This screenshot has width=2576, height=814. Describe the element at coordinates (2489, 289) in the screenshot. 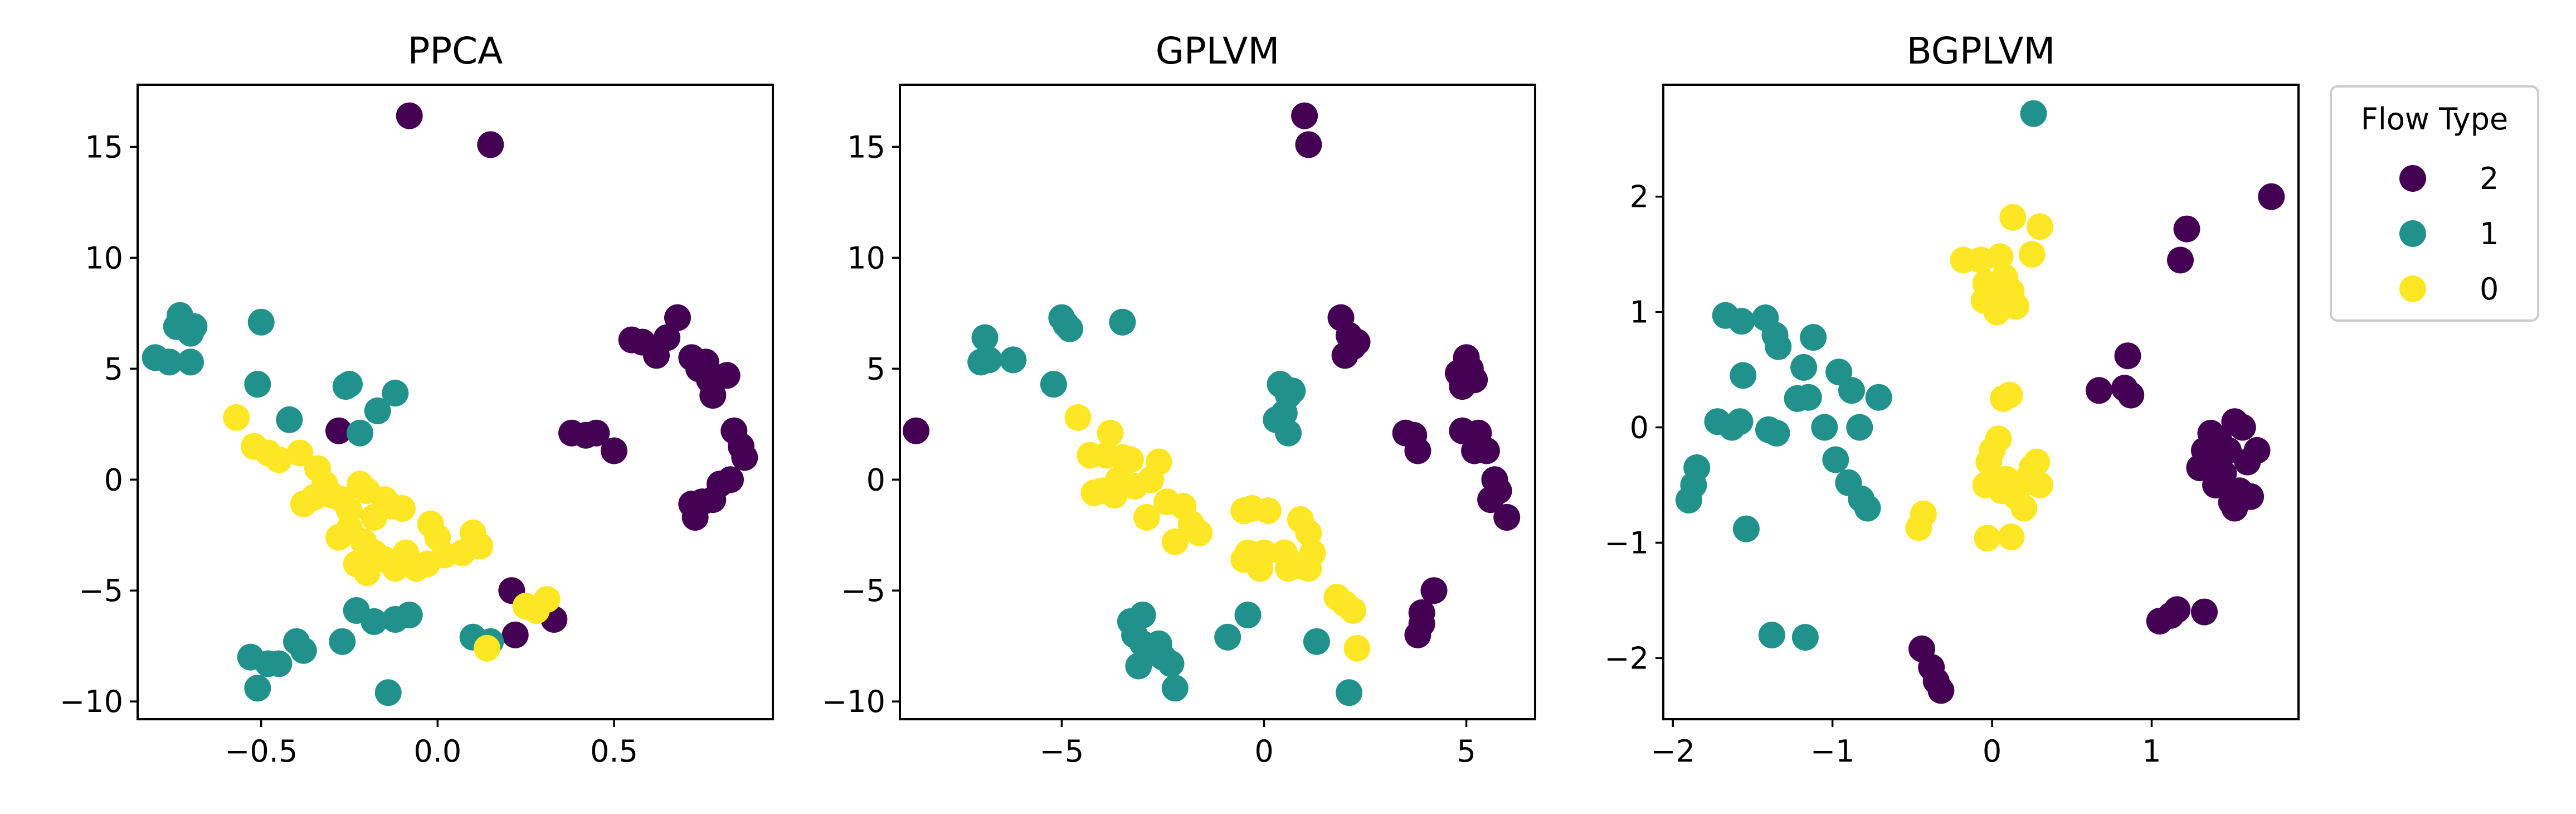

I see `legend-label-0: 0` at that location.